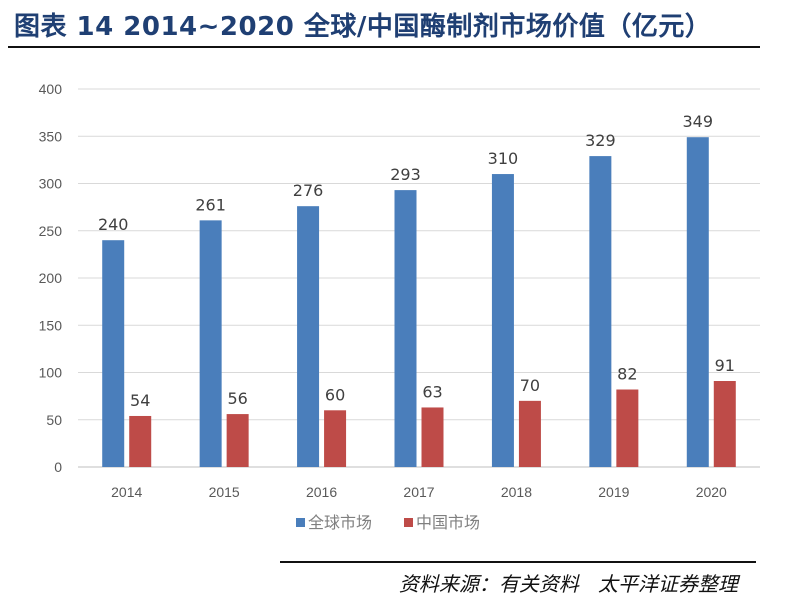 This screenshot has width=800, height=606. Describe the element at coordinates (126, 492) in the screenshot. I see `x-tick-label: 2014` at that location.